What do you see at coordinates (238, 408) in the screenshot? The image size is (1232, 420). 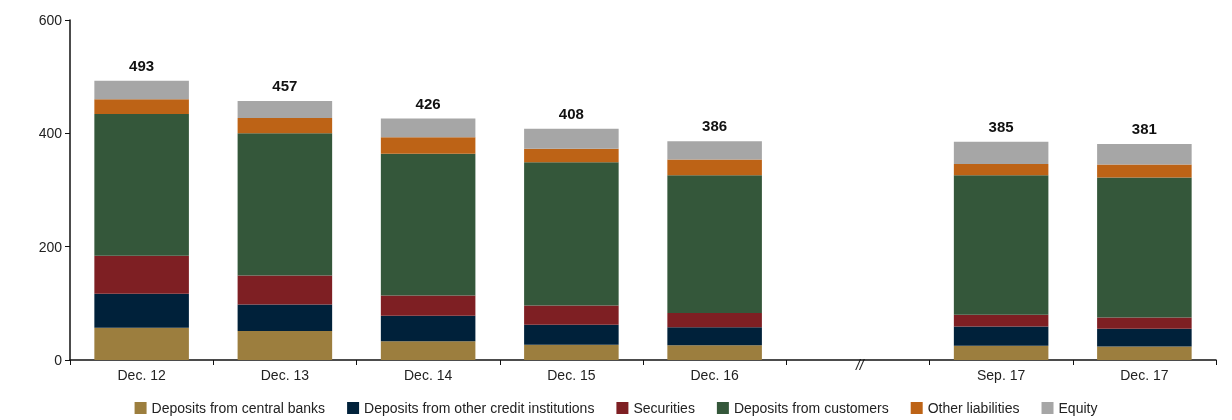 I see `legend-label: Deposits from central banks` at bounding box center [238, 408].